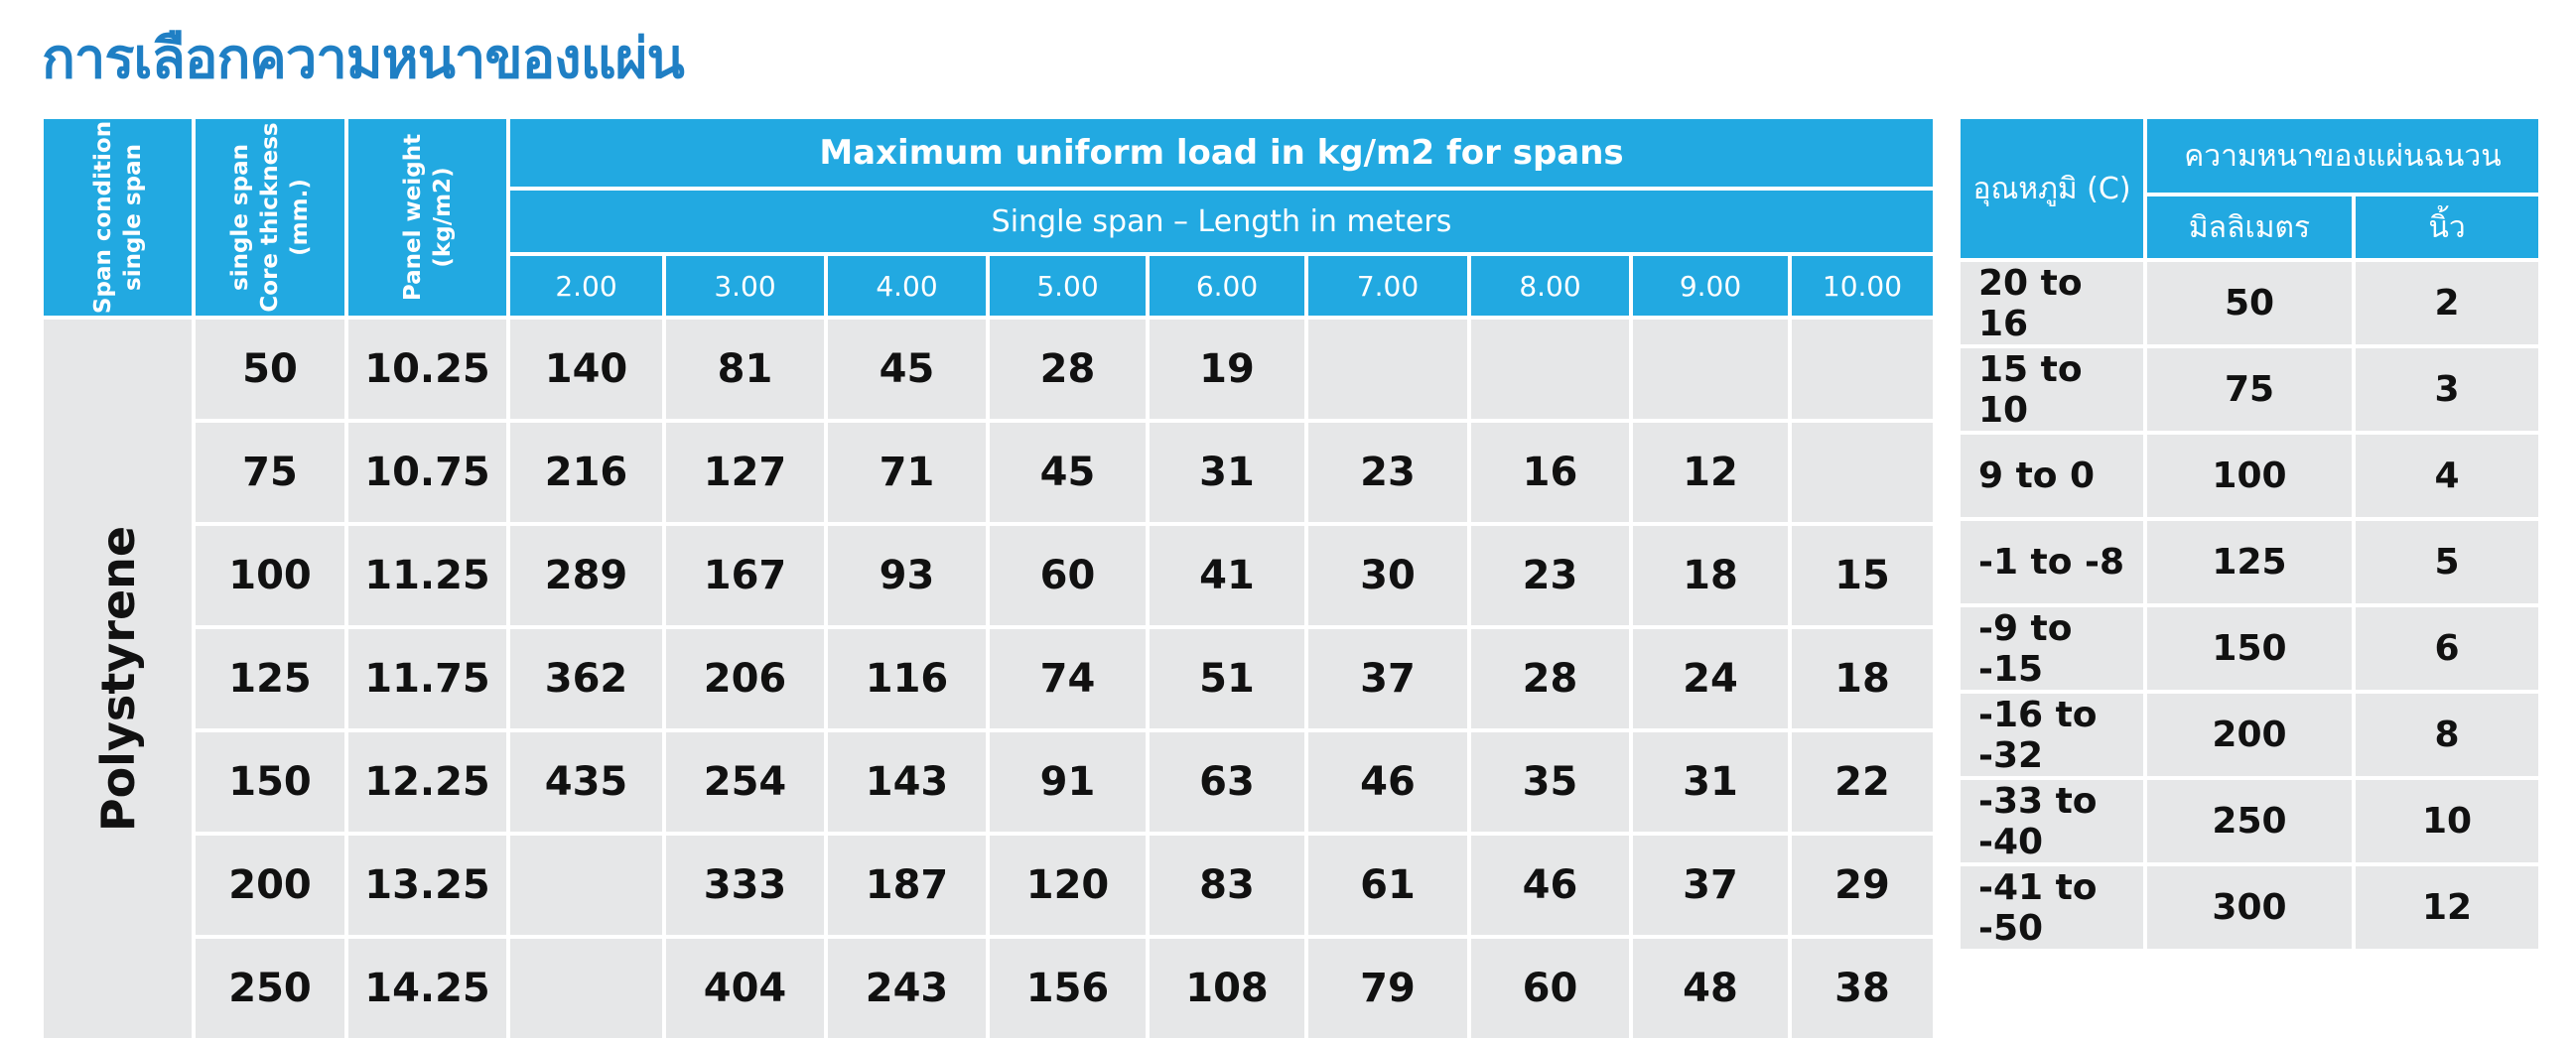 The height and width of the screenshot is (1042, 2576). What do you see at coordinates (1068, 286) in the screenshot?
I see `span-header: 5.00` at bounding box center [1068, 286].